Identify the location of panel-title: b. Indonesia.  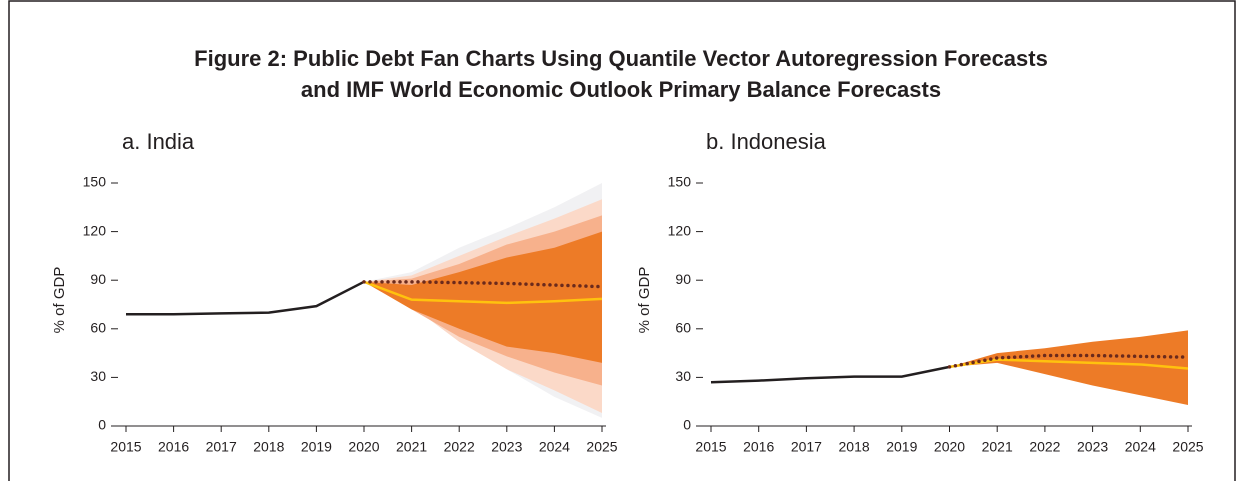
(766, 141).